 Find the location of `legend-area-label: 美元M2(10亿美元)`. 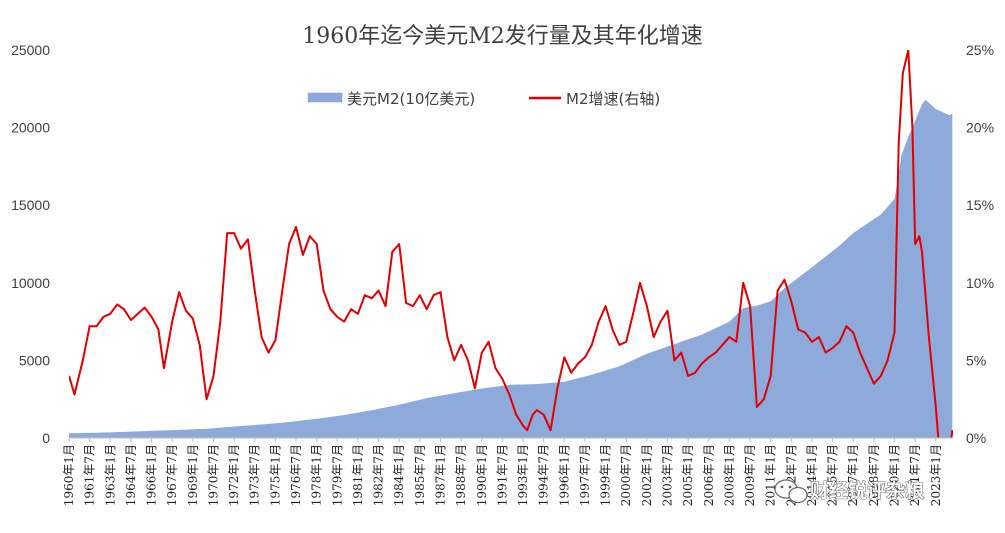

legend-area-label: 美元M2(10亿美元) is located at coordinates (411, 99).